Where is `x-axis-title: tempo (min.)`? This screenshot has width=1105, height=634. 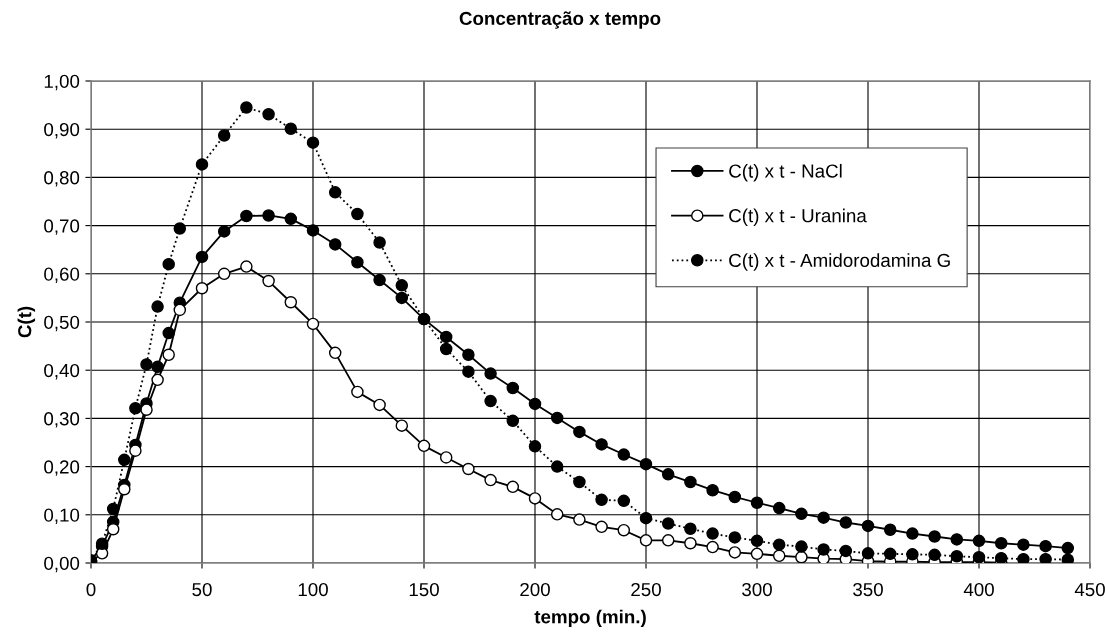 x-axis-title: tempo (min.) is located at coordinates (590, 618).